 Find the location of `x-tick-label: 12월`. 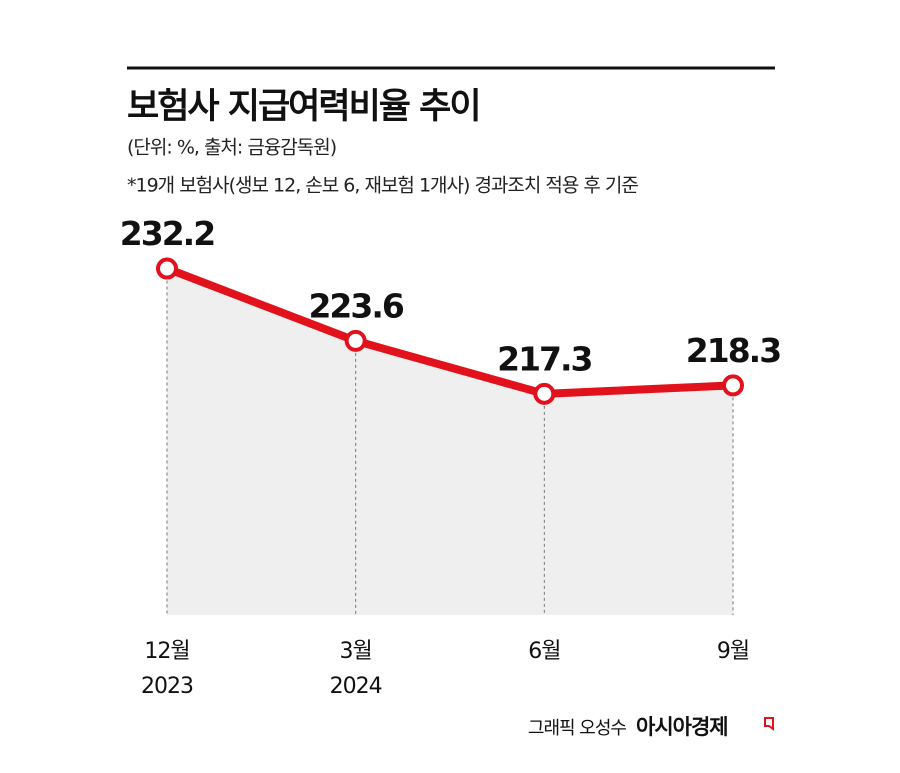

x-tick-label: 12월 is located at coordinates (166, 651).